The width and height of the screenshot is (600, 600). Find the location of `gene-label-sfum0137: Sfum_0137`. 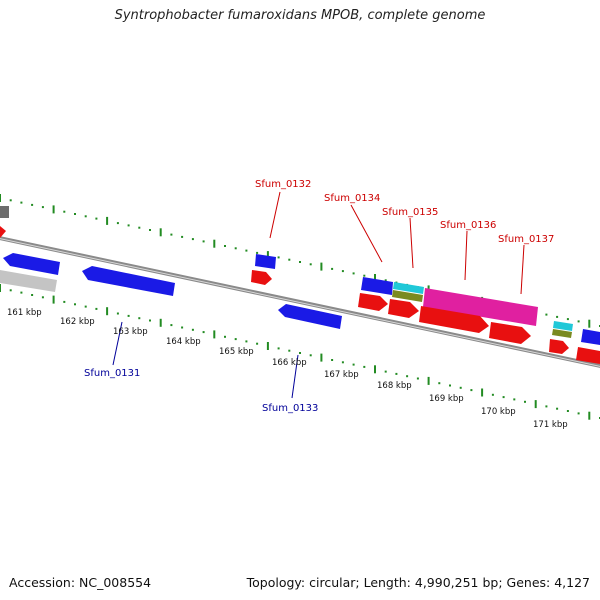

gene-label-sfum0137: Sfum_0137 is located at coordinates (526, 239).